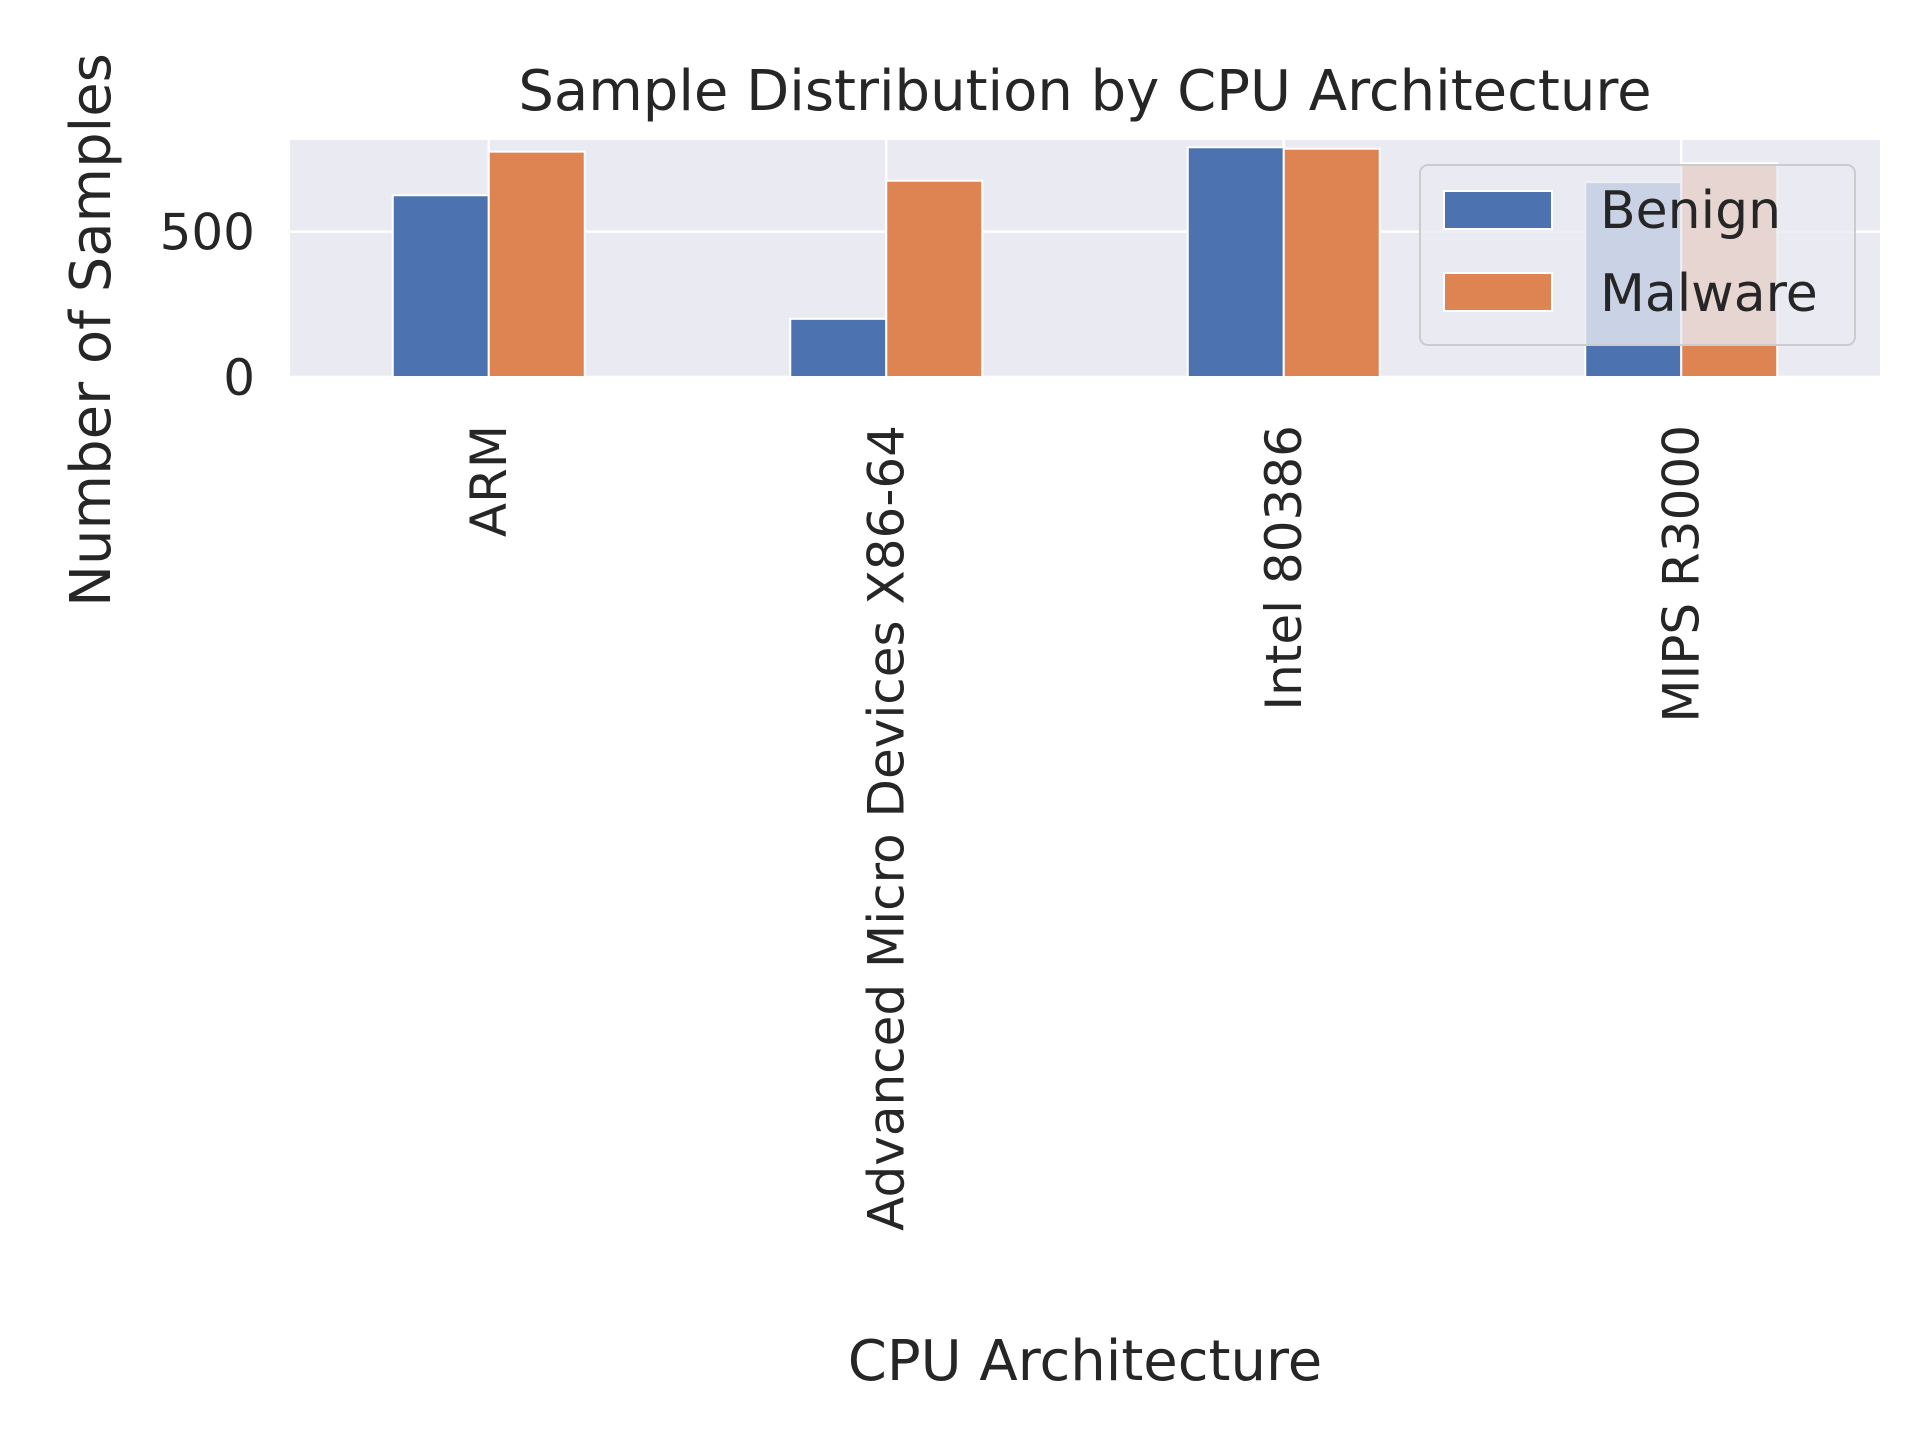 The width and height of the screenshot is (1920, 1440). What do you see at coordinates (91, 330) in the screenshot?
I see `y-axis-label: Number of Samples` at bounding box center [91, 330].